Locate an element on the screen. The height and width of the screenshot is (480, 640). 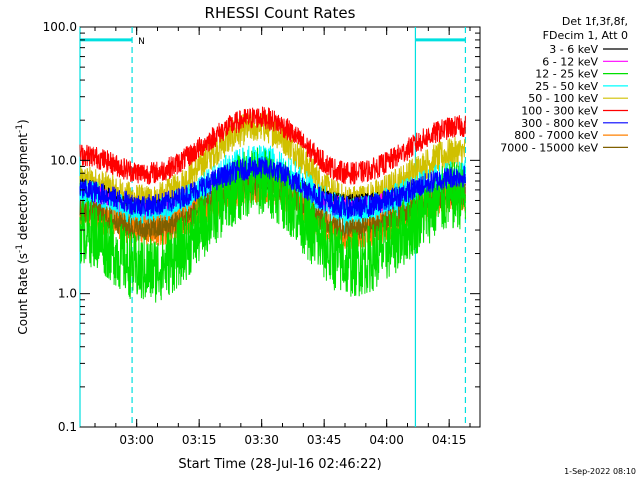
legend-label: 100 - 300 keV is located at coordinates (559, 111).